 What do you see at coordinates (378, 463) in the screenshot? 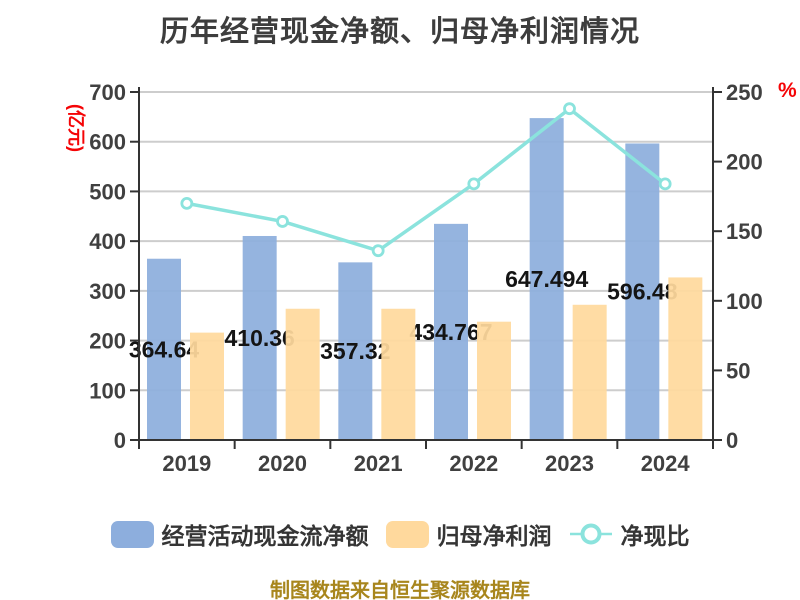
I see `svg-text: 2021` at bounding box center [378, 463].